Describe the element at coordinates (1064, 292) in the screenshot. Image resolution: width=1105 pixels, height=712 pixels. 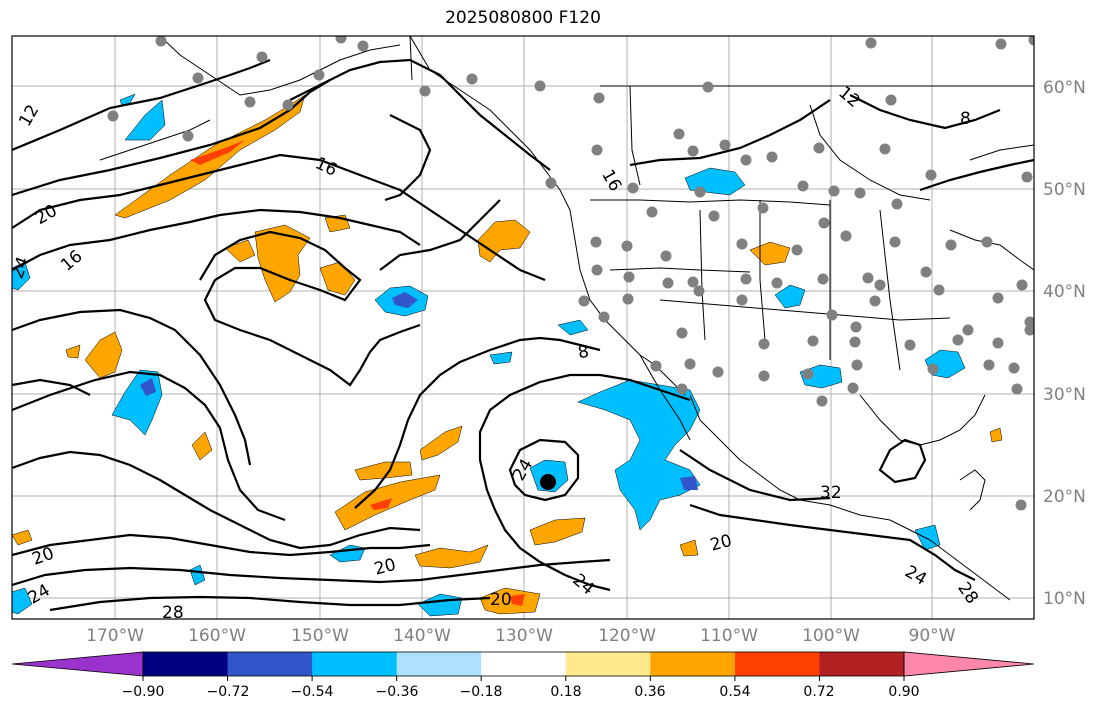
I see `lat-label: 40°N` at that location.